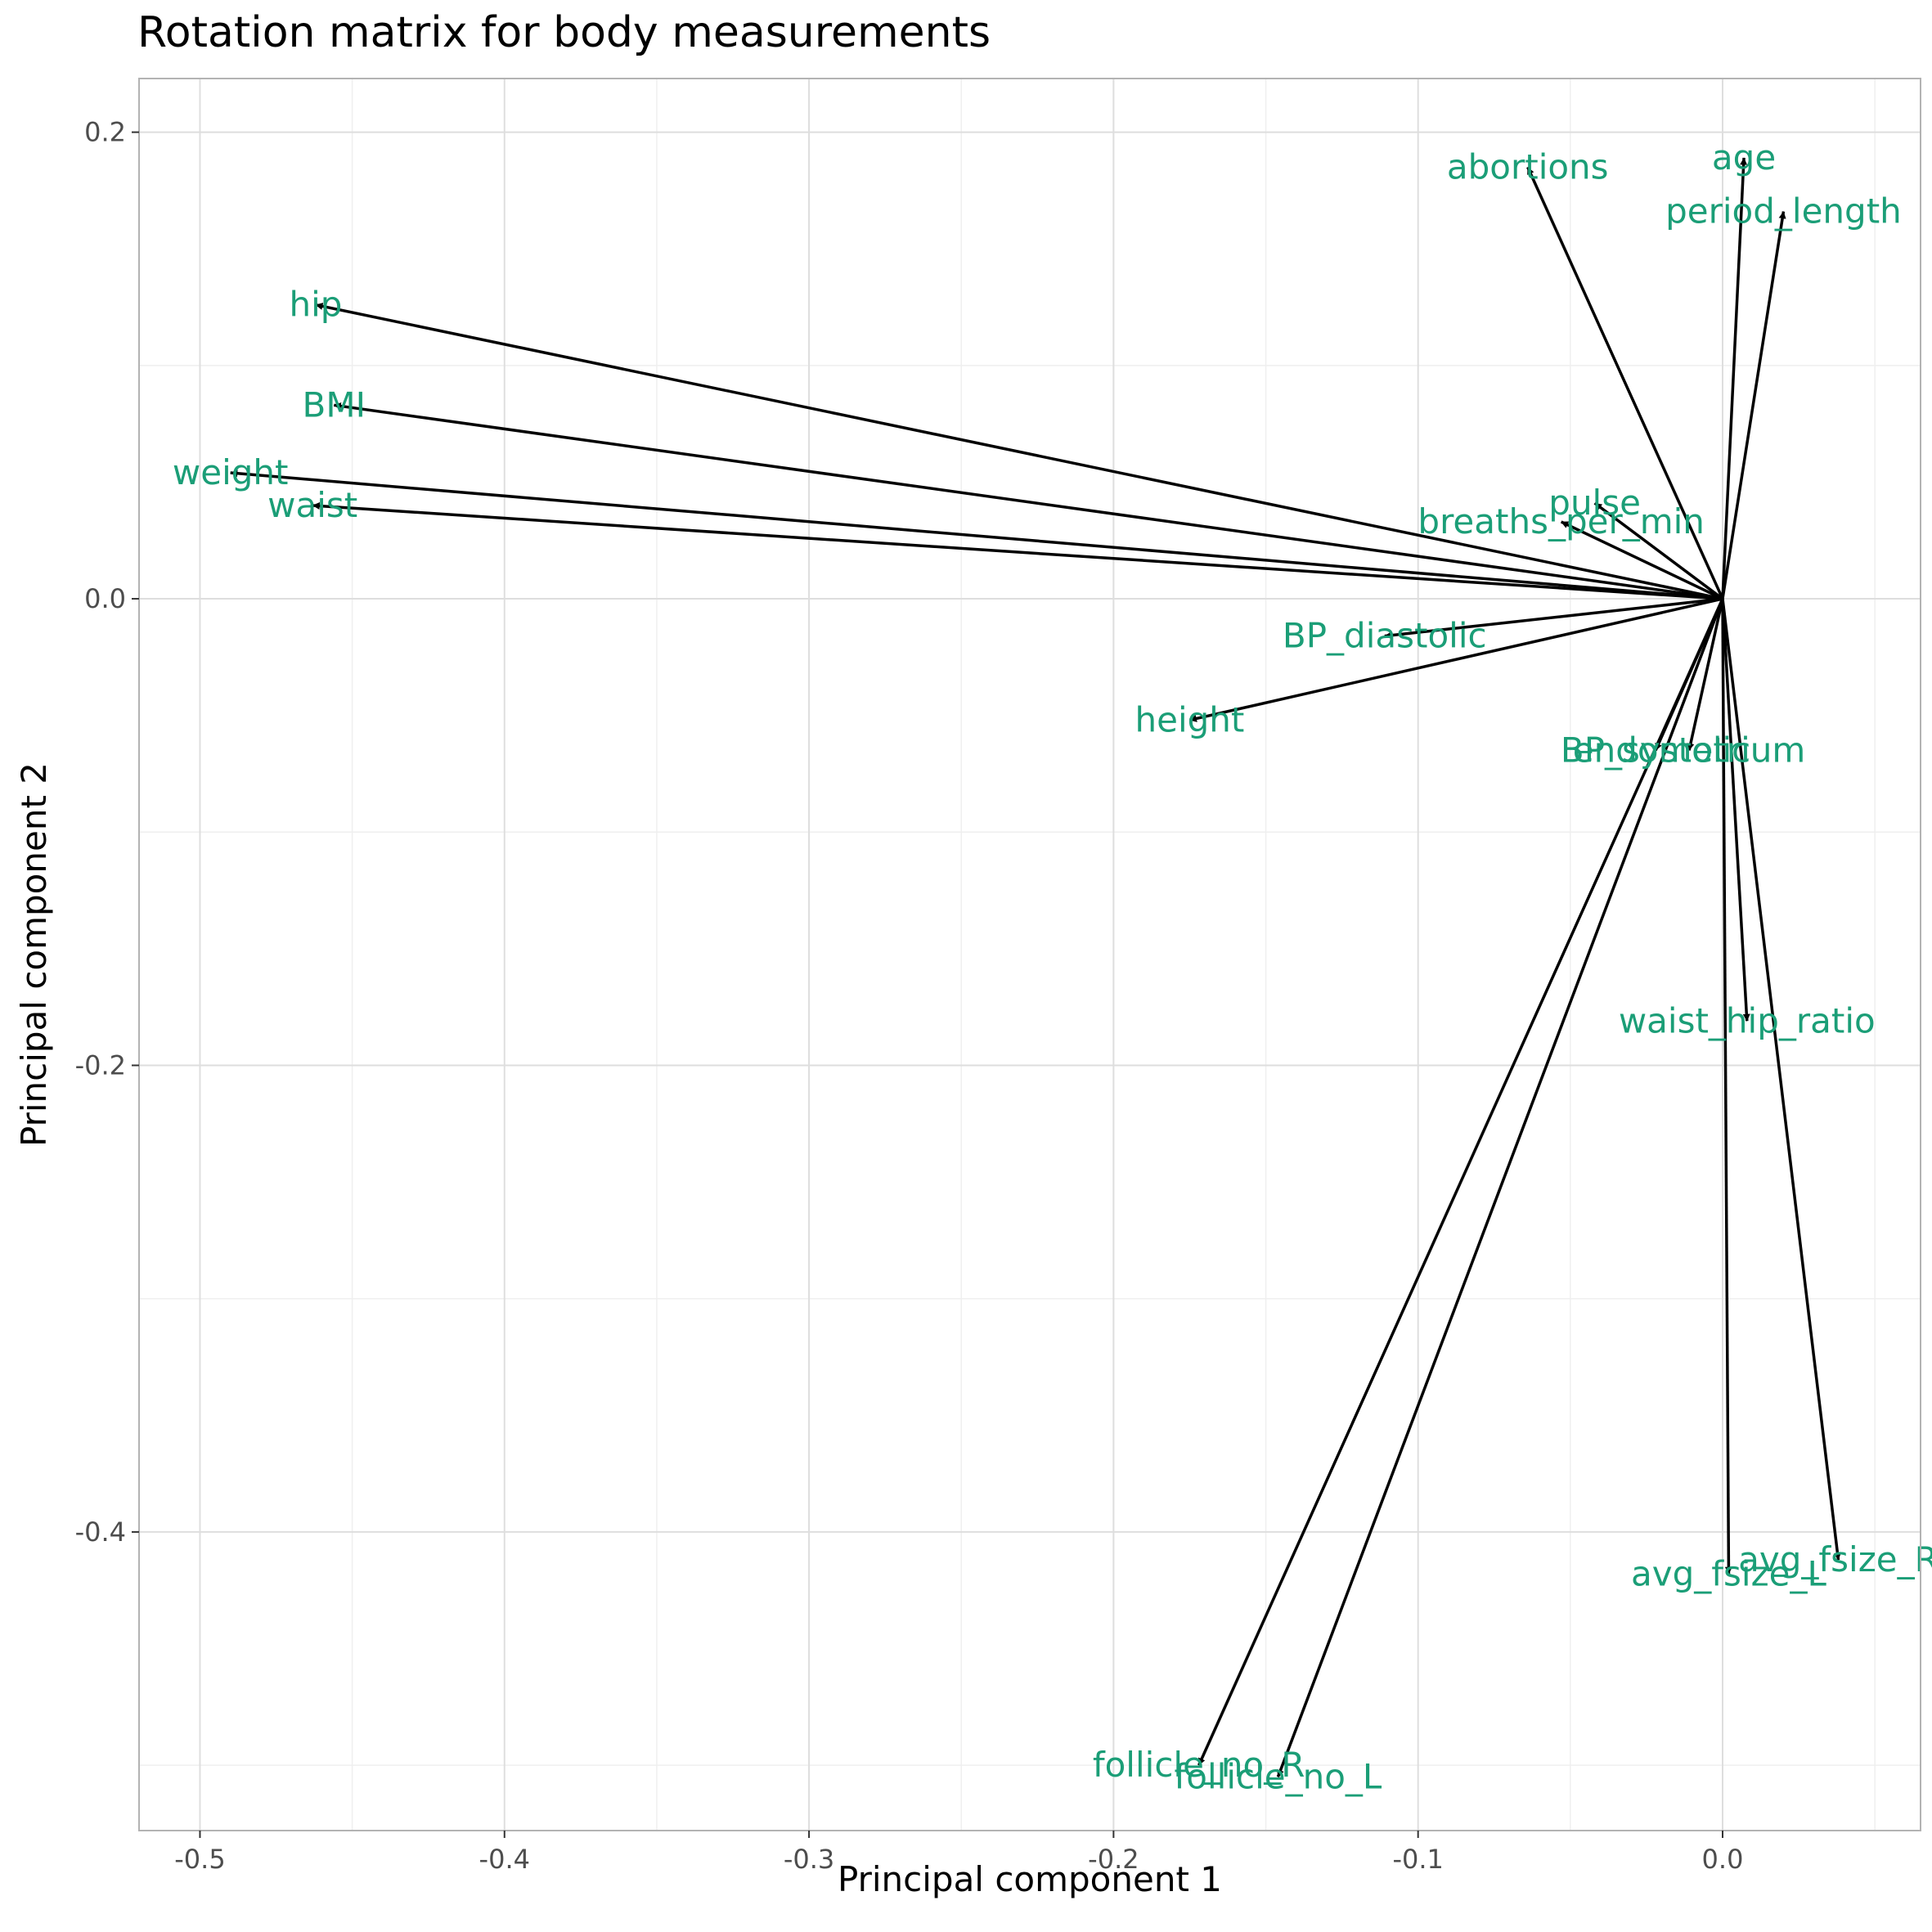 This screenshot has width=1932, height=1932. Describe the element at coordinates (105, 599) in the screenshot. I see `y-tick-label: 0.0` at that location.